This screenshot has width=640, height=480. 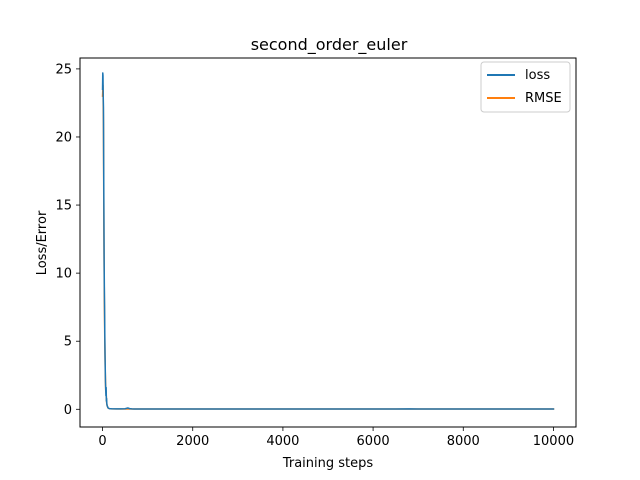 I want to click on y-axis: 0 5 10 15 20 25, so click(x=67, y=240).